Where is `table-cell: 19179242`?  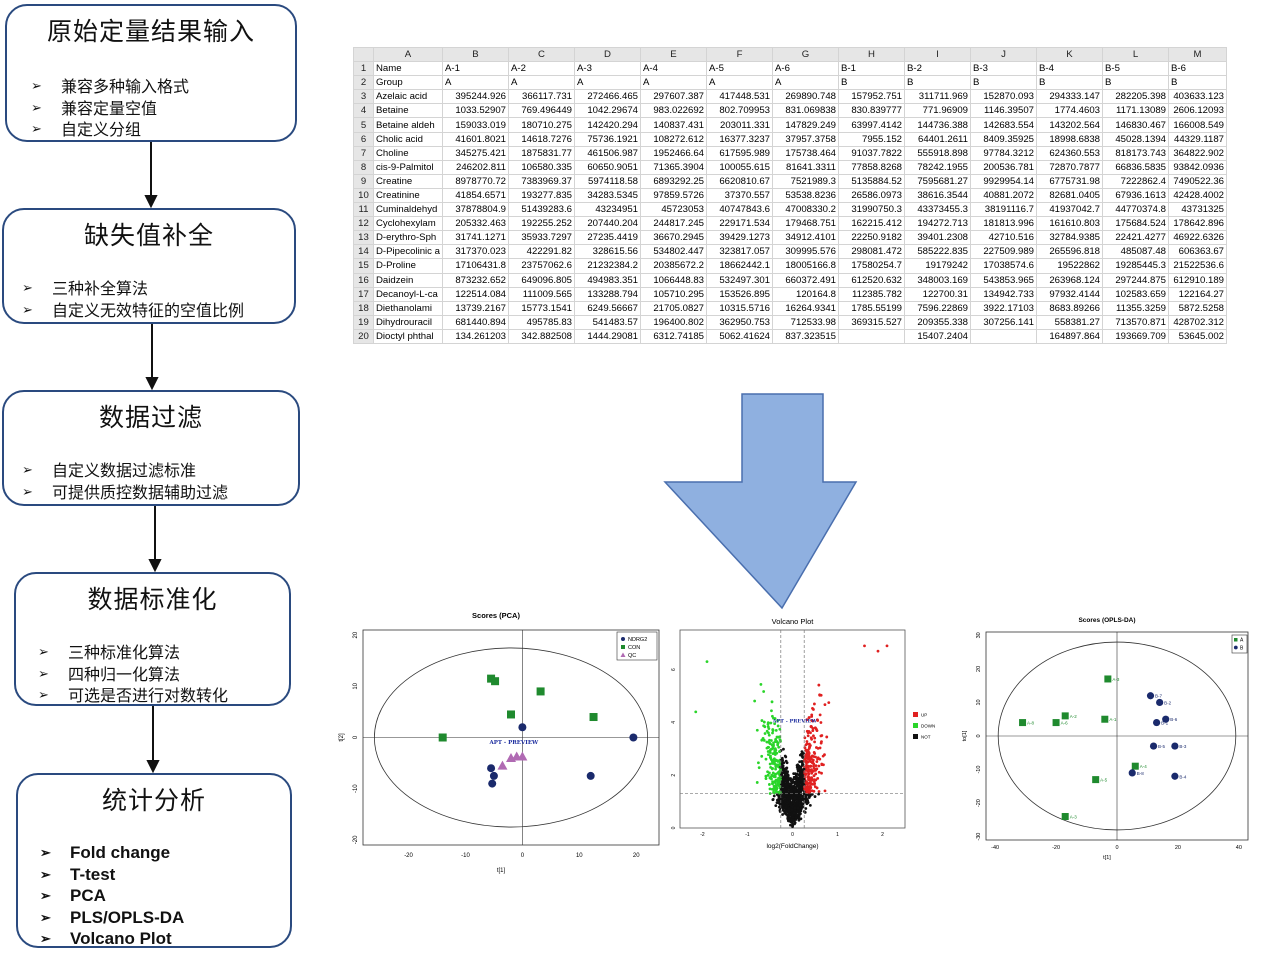
table-cell: 19179242 is located at coordinates (937, 266).